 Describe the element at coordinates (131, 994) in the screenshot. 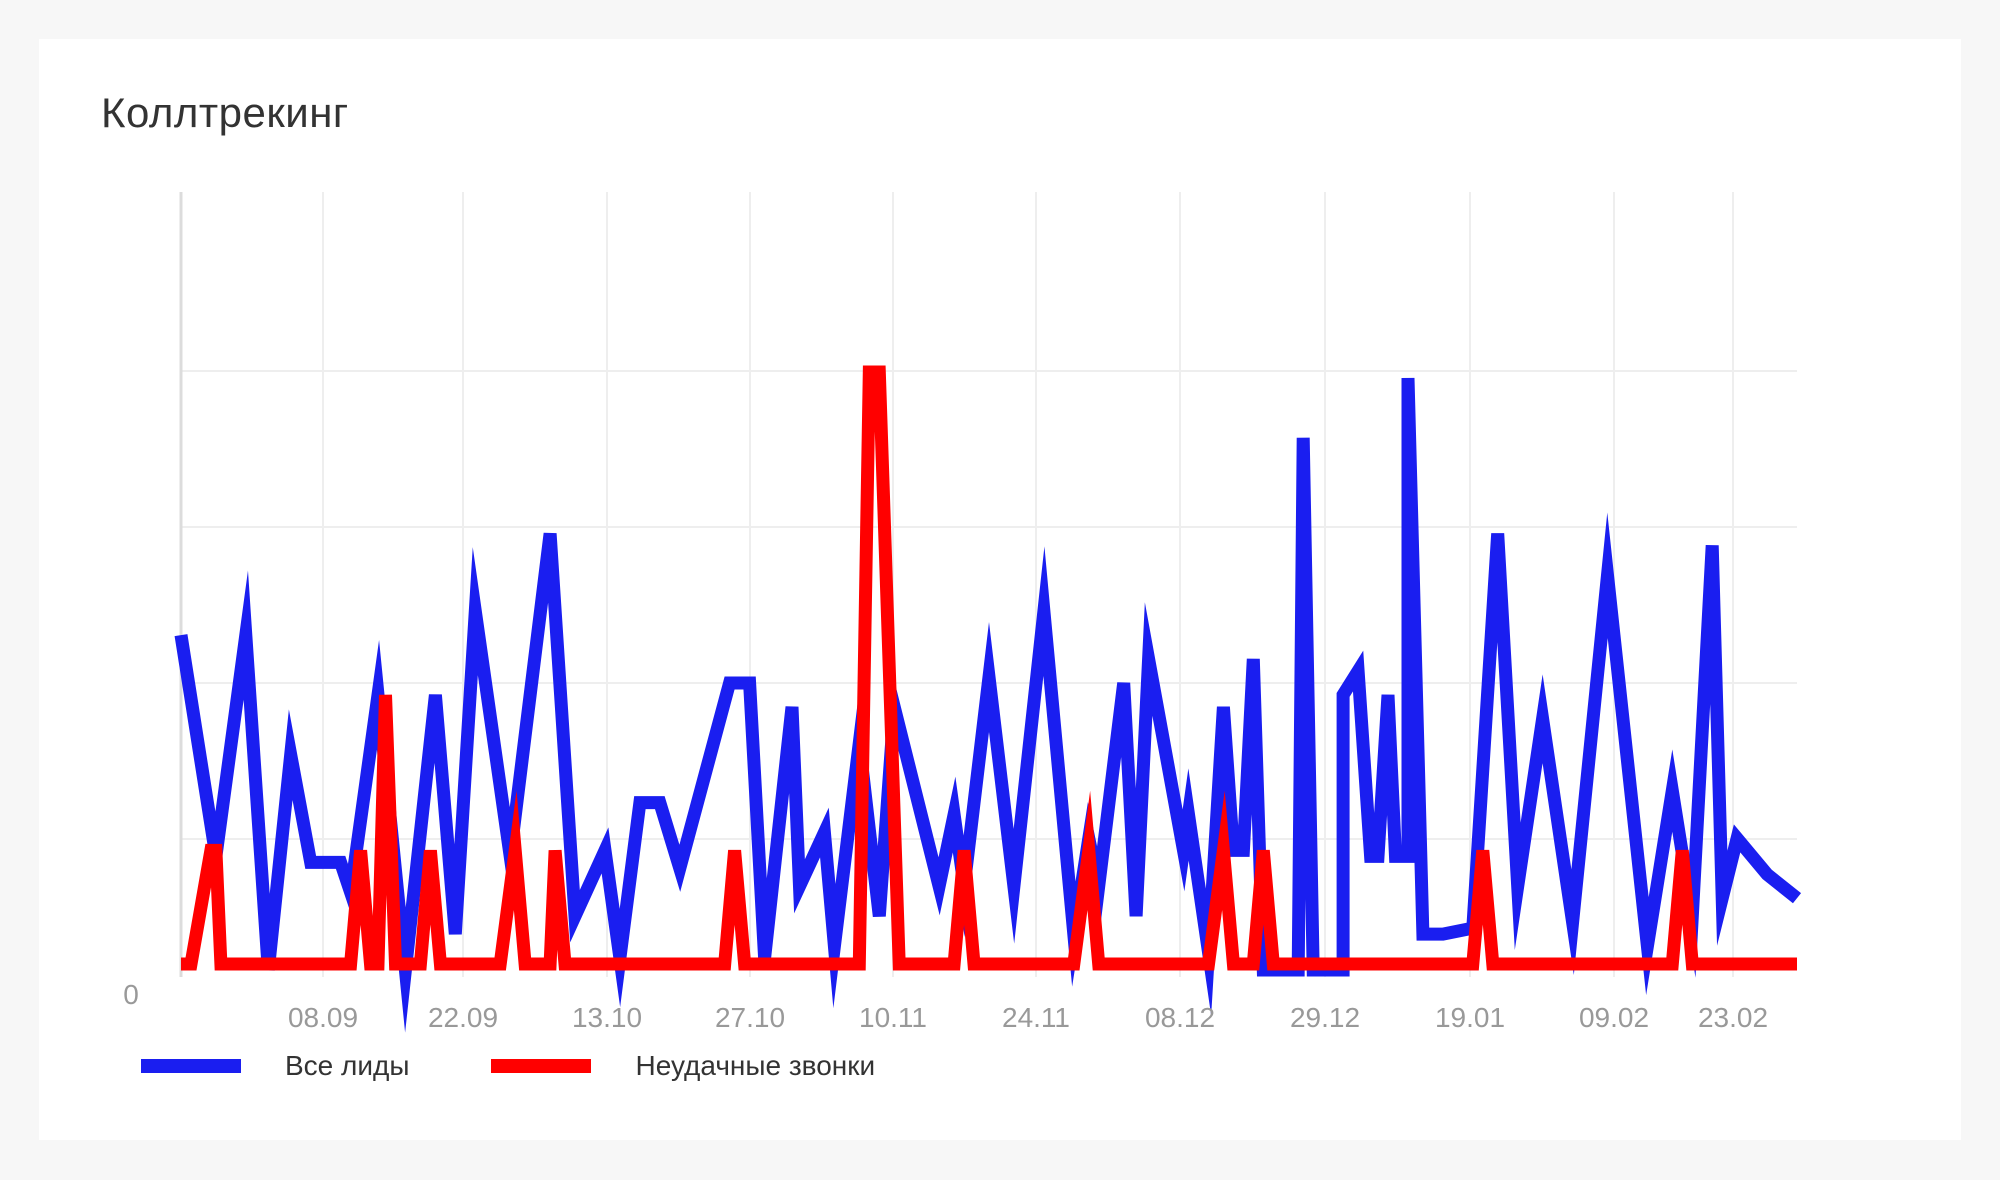

I see `y-tick-label: 0` at that location.